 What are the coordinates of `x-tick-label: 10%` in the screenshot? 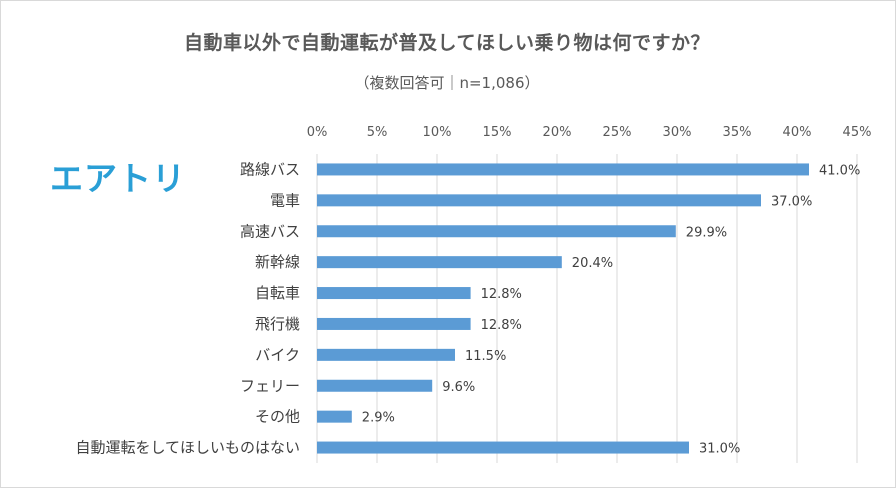 It's located at (437, 132).